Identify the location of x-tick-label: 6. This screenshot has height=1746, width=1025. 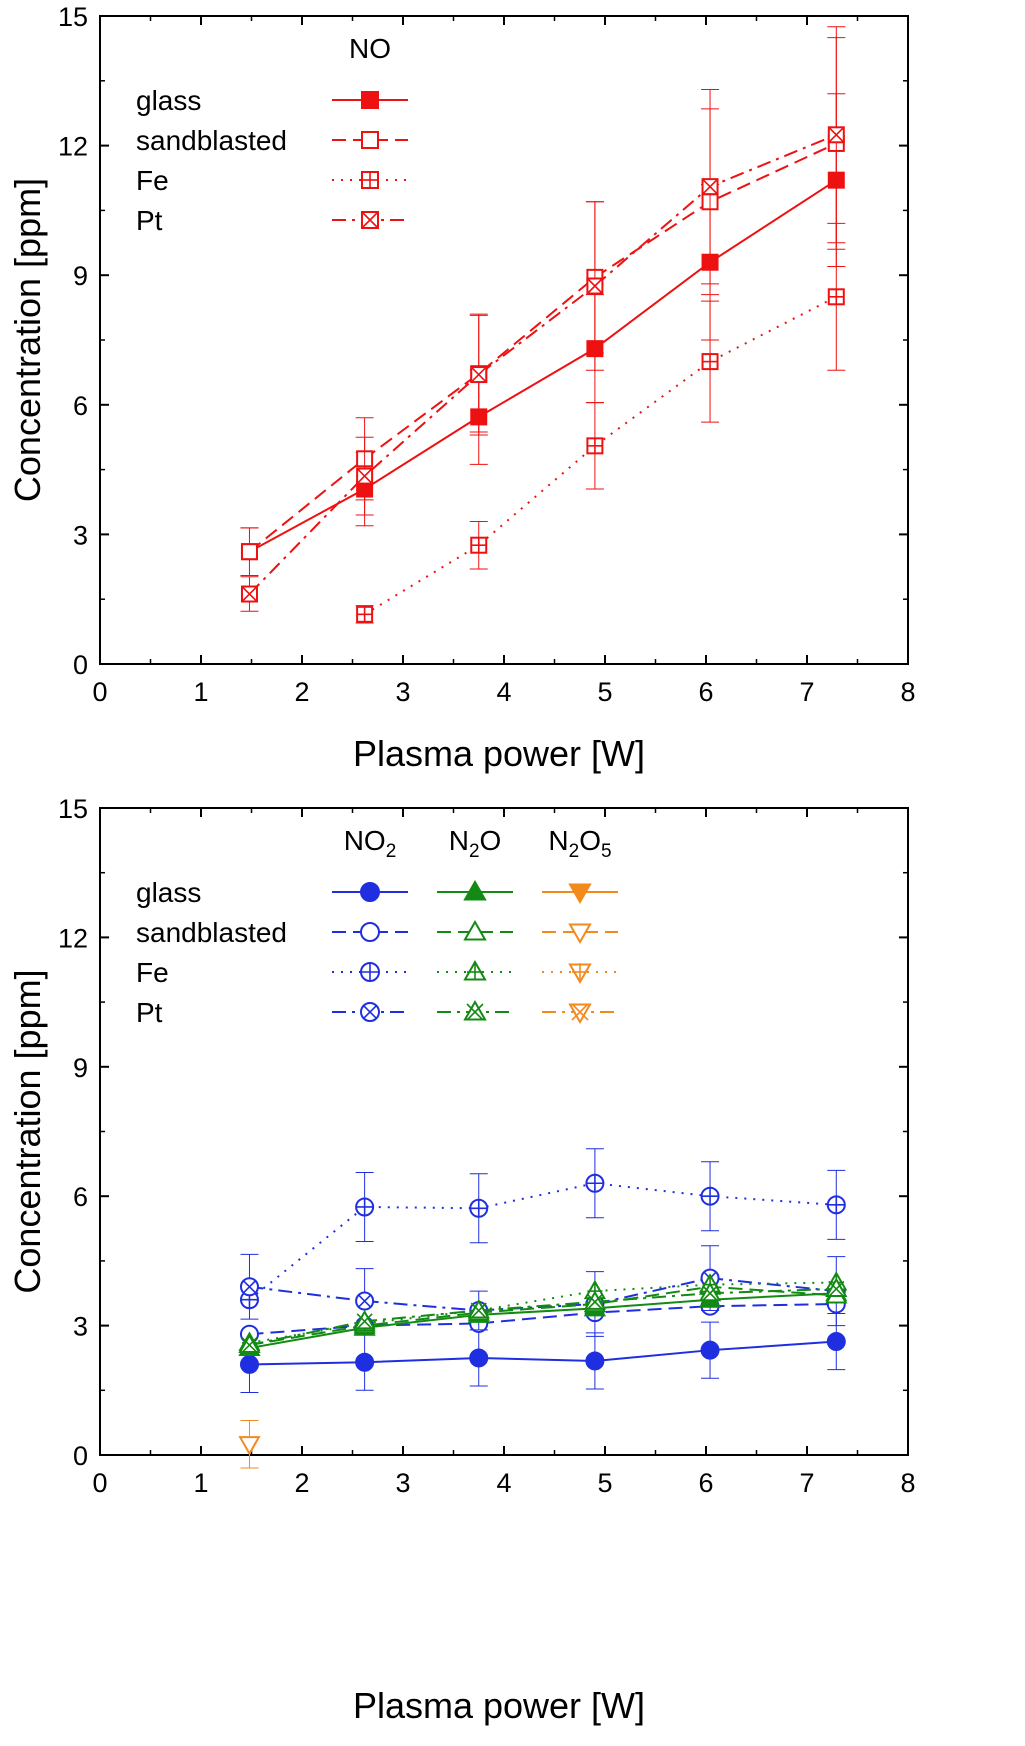
(705, 1483).